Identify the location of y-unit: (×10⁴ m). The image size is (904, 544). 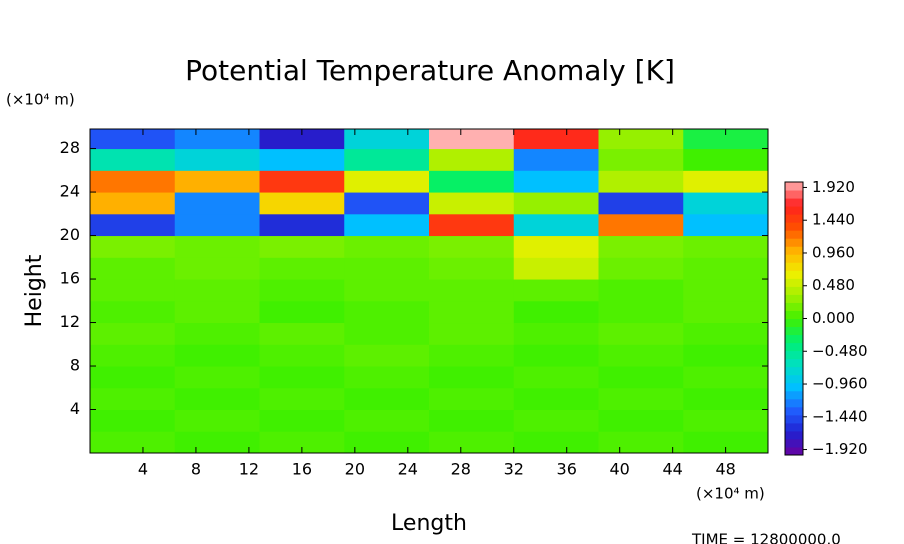
(40, 100).